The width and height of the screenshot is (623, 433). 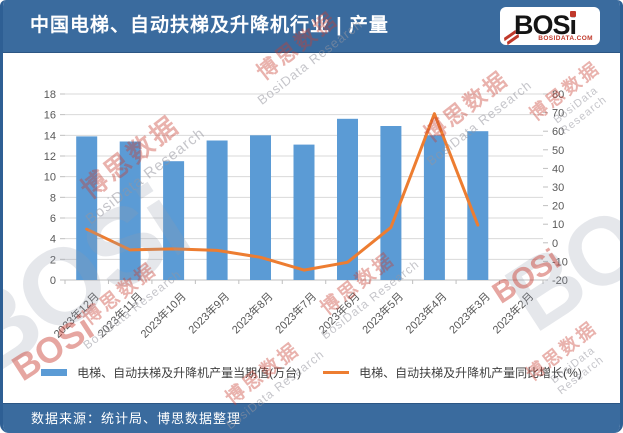 I want to click on right-axis-tick-label: 0, so click(x=555, y=244).